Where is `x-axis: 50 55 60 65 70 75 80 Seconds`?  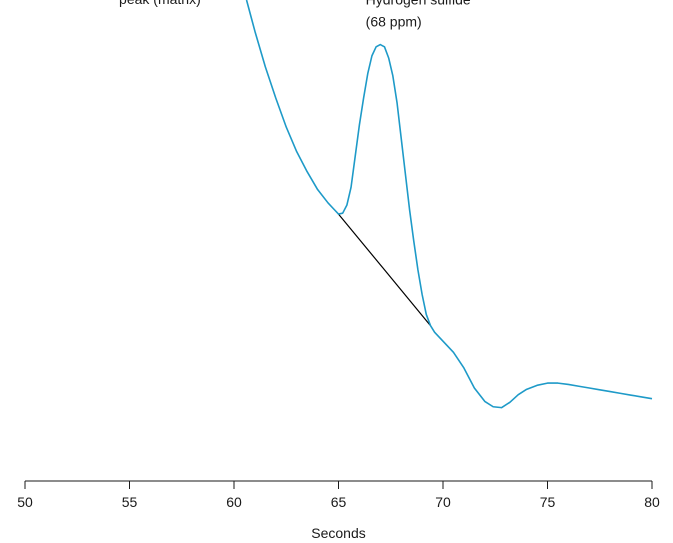
x-axis: 50 55 60 65 70 75 80 Seconds is located at coordinates (338, 510).